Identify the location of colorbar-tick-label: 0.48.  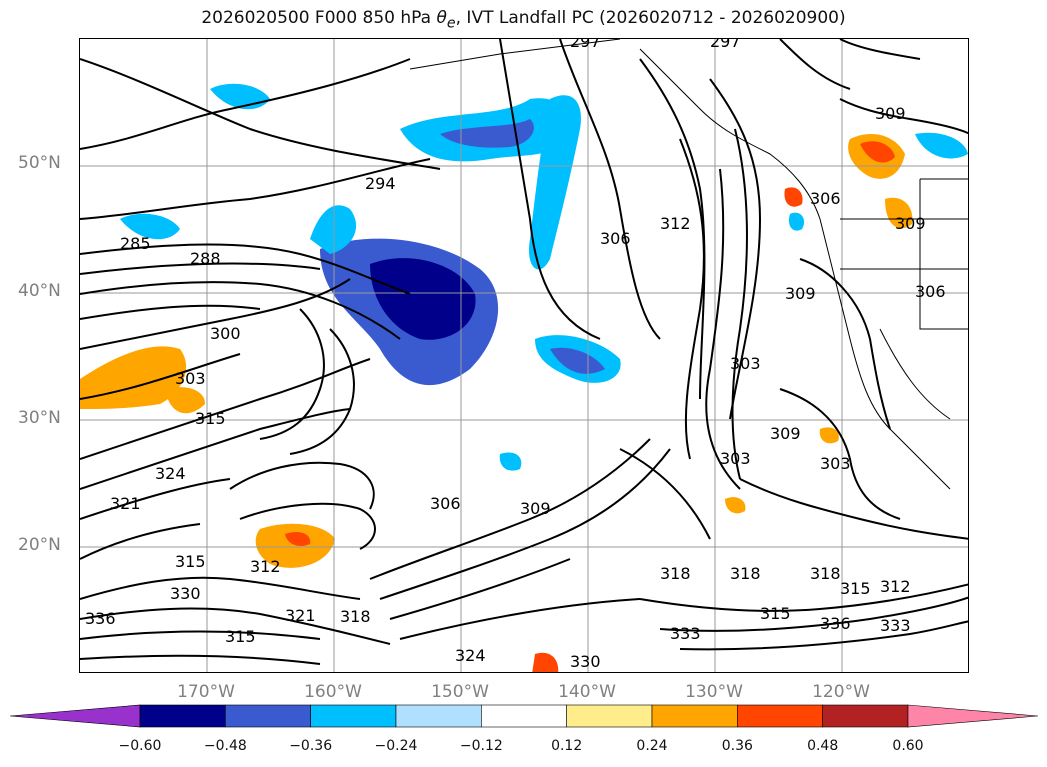
(823, 746).